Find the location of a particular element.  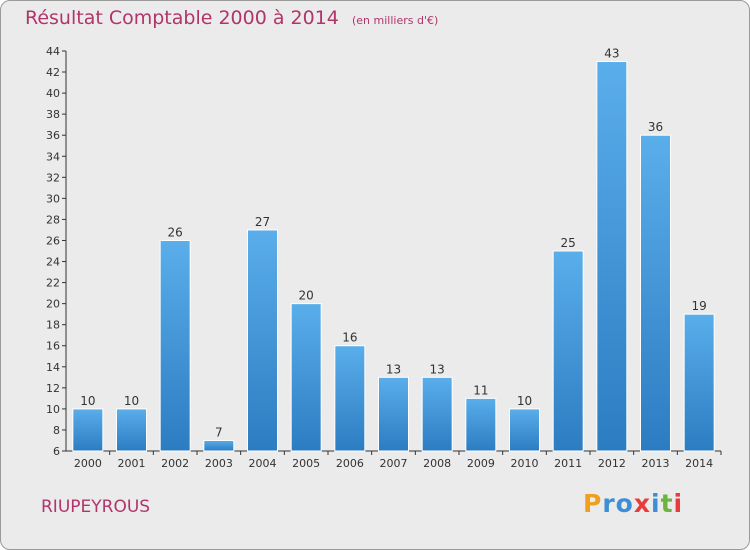

data-label: 20 is located at coordinates (306, 296).